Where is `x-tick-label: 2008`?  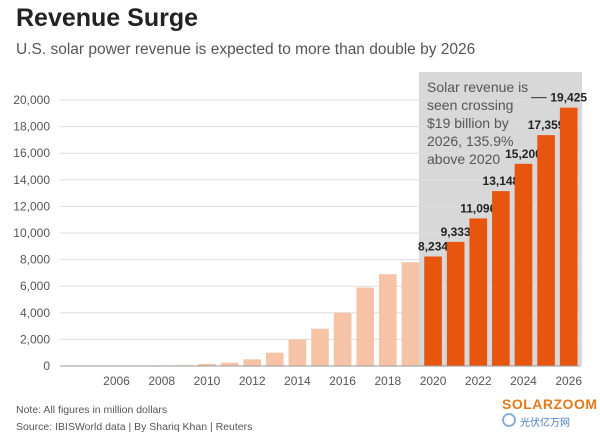 x-tick-label: 2008 is located at coordinates (161, 381).